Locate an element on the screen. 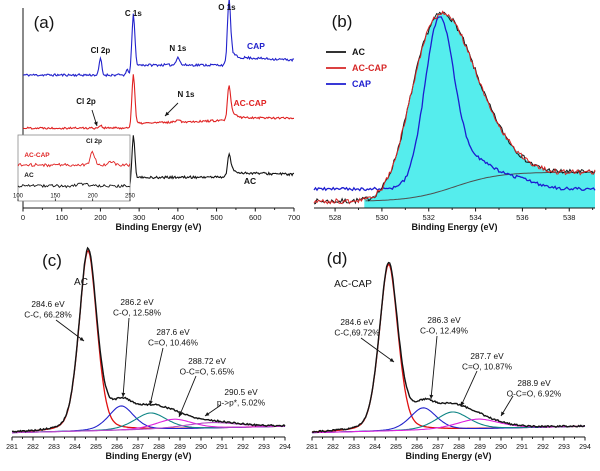 The height and width of the screenshot is (471, 600). annotation-energy: 287.7 eV is located at coordinates (487, 356).